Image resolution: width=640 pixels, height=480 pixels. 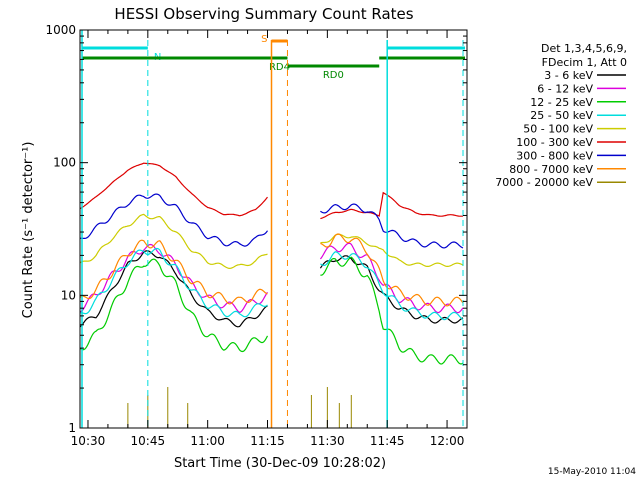 I want to click on legend-header-line-1: Det 1,3,4,5,6,9,, so click(x=584, y=48).